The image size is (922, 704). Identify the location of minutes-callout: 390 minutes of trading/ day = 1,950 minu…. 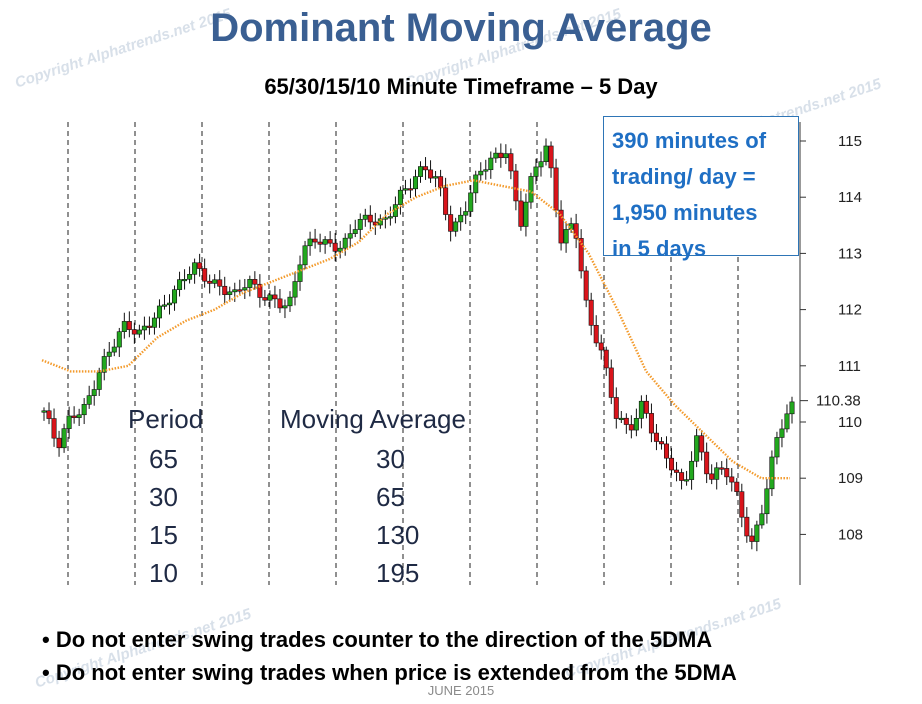
(701, 188).